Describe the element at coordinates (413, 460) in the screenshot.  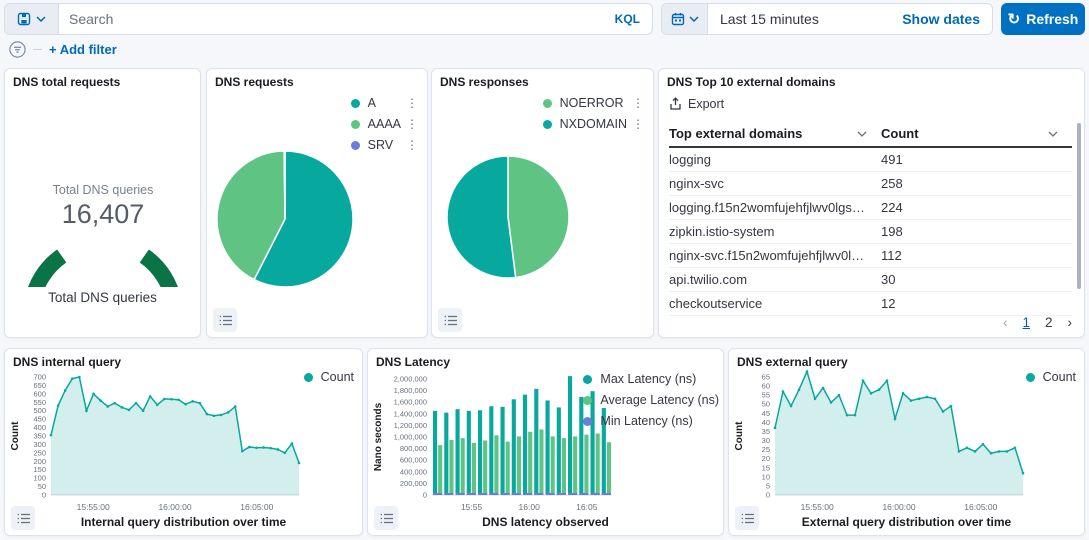
I see `svg-text: 600,000` at that location.